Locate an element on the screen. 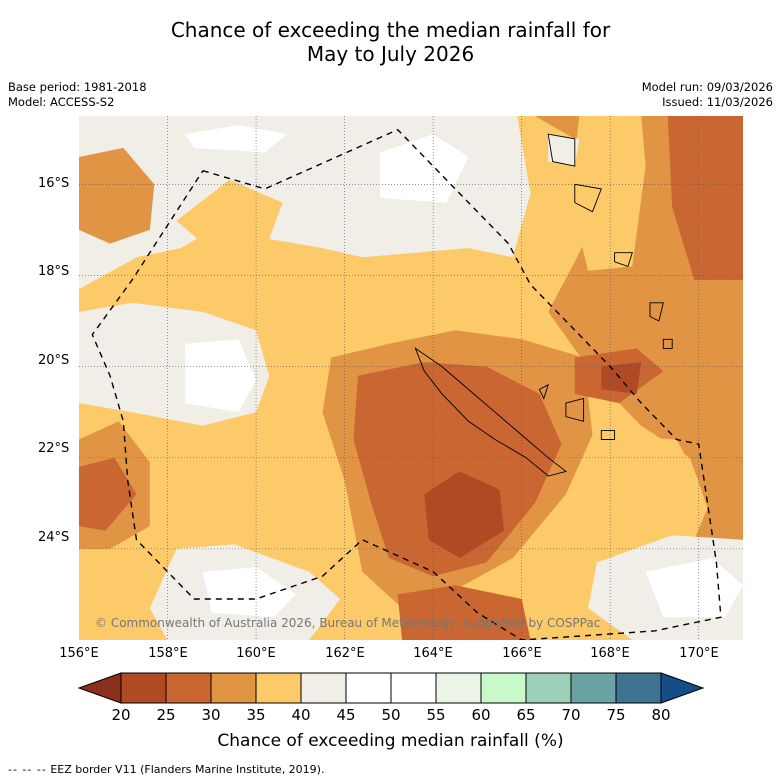 This screenshot has width=781, height=781. colorbar-tick-60: 60 is located at coordinates (481, 715).